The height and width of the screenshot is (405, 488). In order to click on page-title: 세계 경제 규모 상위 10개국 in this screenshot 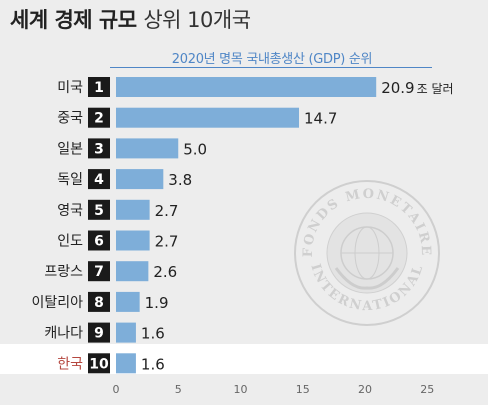, I will do `click(130, 19)`.